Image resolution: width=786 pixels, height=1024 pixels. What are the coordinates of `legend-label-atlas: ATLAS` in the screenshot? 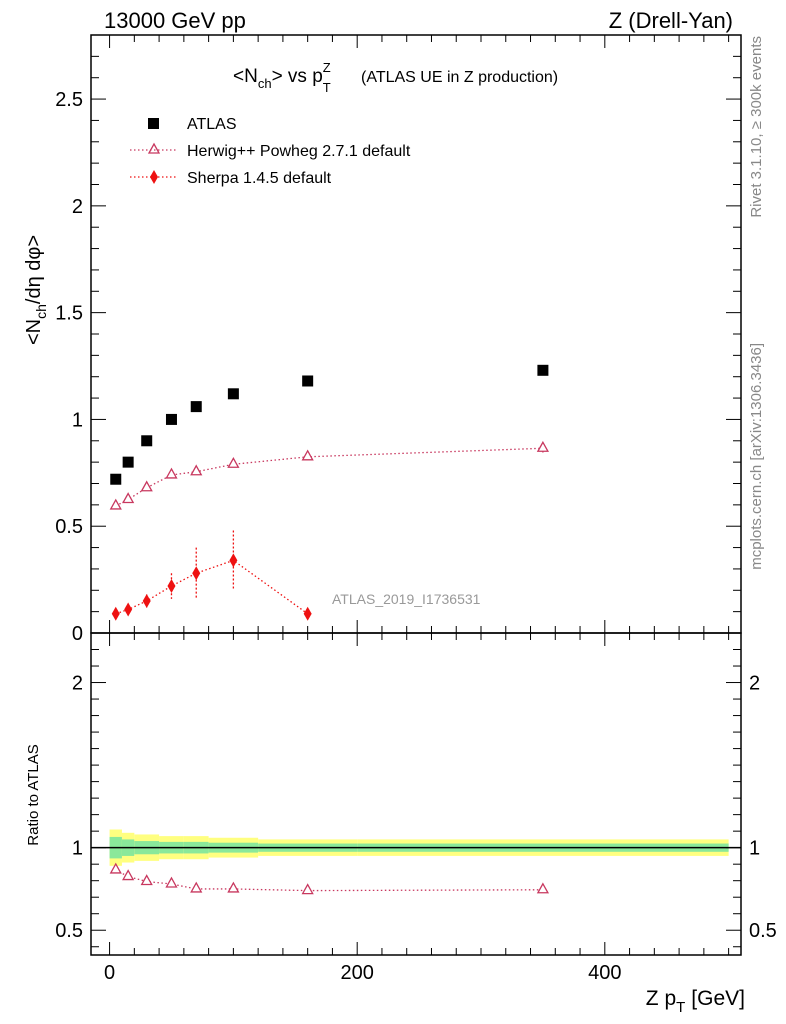 It's located at (212, 124).